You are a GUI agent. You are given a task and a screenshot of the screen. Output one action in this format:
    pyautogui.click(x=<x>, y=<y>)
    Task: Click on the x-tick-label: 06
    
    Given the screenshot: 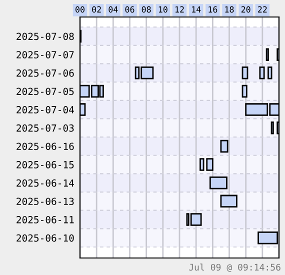 What is the action you would take?
    pyautogui.click(x=129, y=9)
    